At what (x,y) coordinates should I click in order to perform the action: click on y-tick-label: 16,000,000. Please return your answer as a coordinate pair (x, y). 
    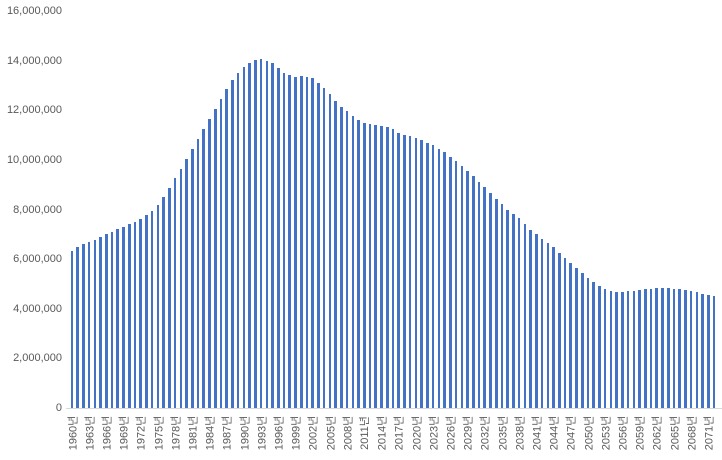
    Looking at the image, I should click on (34, 11).